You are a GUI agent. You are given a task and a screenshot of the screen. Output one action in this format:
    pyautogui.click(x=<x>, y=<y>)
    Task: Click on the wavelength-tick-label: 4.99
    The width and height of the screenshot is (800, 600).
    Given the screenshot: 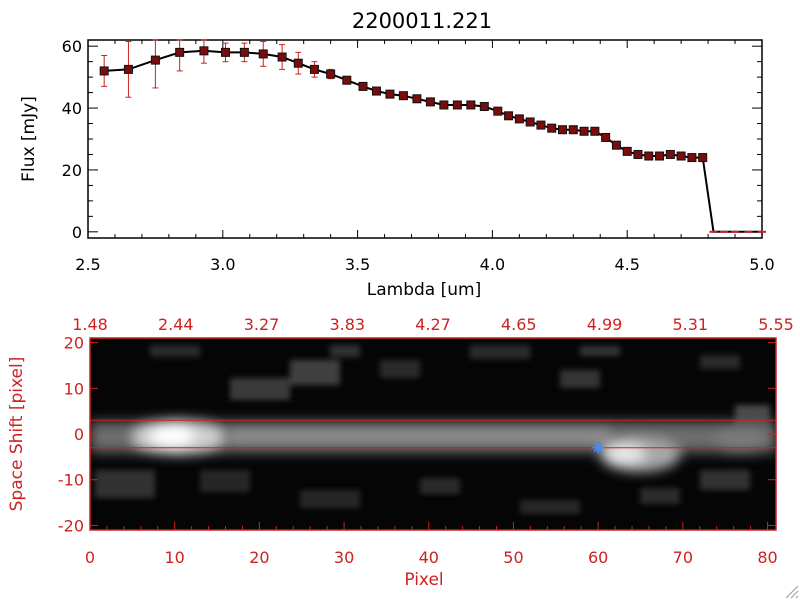 What is the action you would take?
    pyautogui.click(x=605, y=324)
    